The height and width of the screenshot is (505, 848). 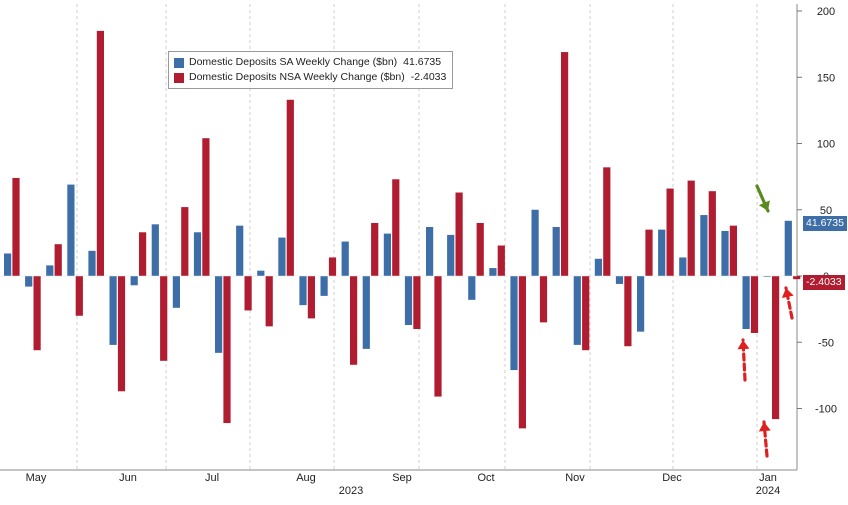 I want to click on legend-swatch-sa, so click(x=179, y=62).